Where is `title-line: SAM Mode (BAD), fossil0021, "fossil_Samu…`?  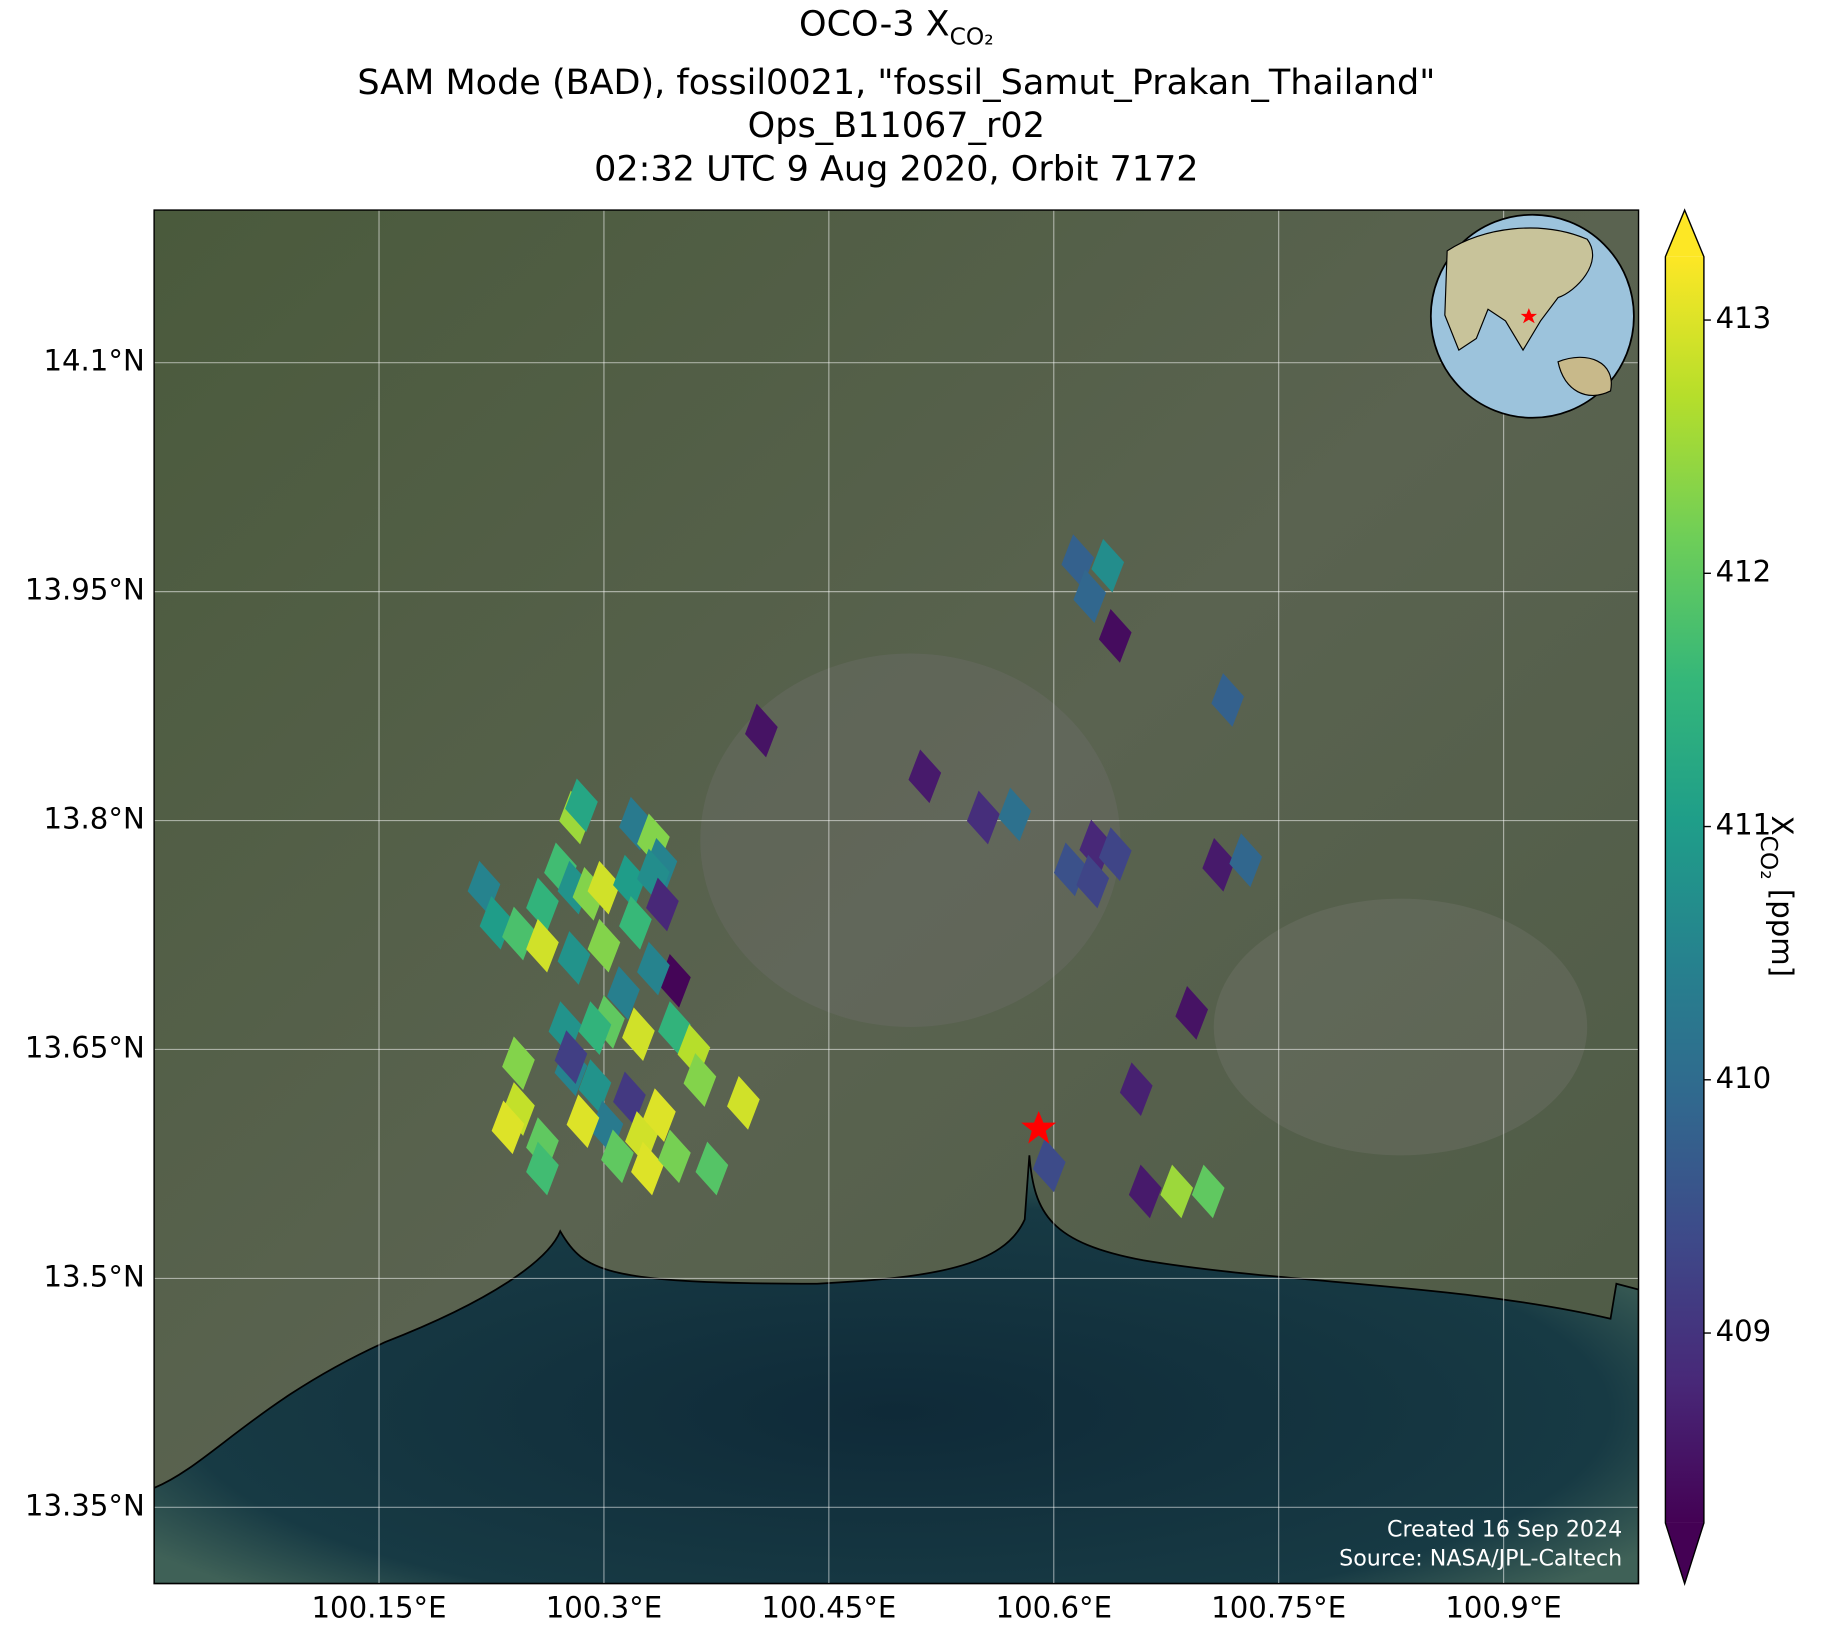
title-line: SAM Mode (BAD), fossil0021, "fossil_Samu… is located at coordinates (896, 83).